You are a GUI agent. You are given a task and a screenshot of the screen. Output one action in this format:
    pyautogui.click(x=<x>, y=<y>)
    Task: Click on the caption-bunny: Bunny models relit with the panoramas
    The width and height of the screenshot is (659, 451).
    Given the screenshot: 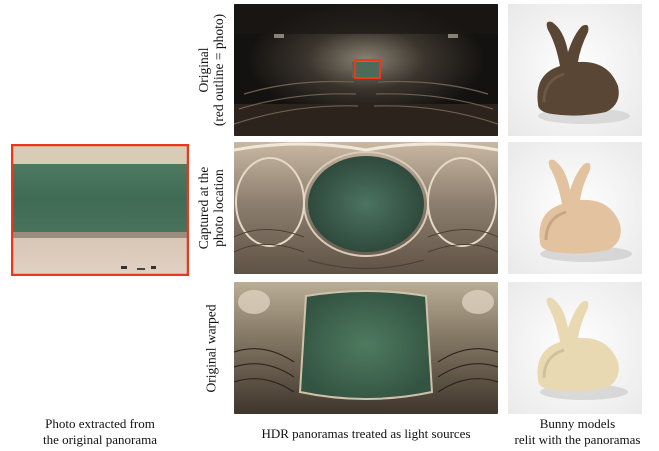 What is the action you would take?
    pyautogui.click(x=577, y=432)
    